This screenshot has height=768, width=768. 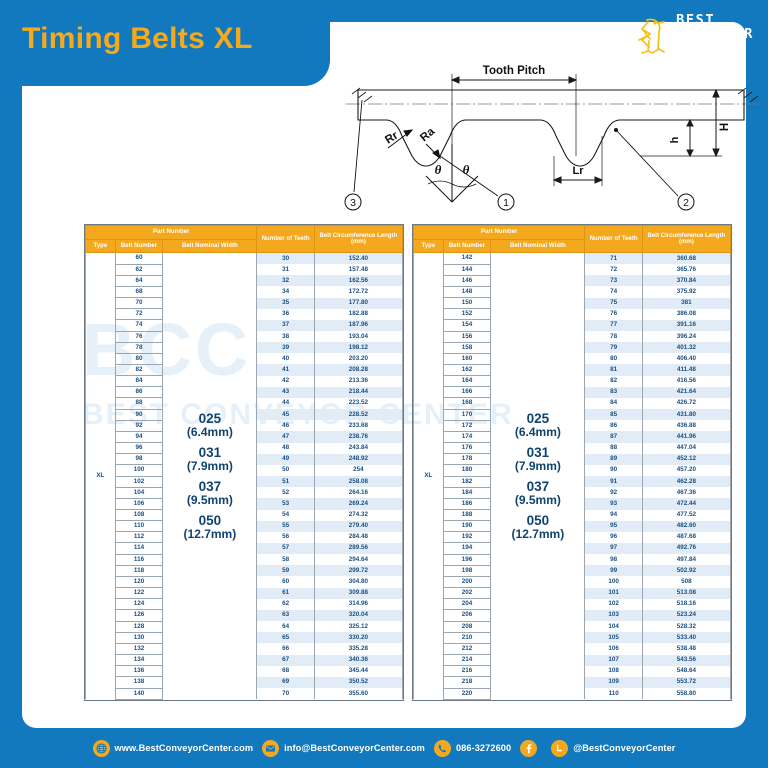 What do you see at coordinates (245, 560) in the screenshot?
I see `table-row: 116 58 294.64` at bounding box center [245, 560].